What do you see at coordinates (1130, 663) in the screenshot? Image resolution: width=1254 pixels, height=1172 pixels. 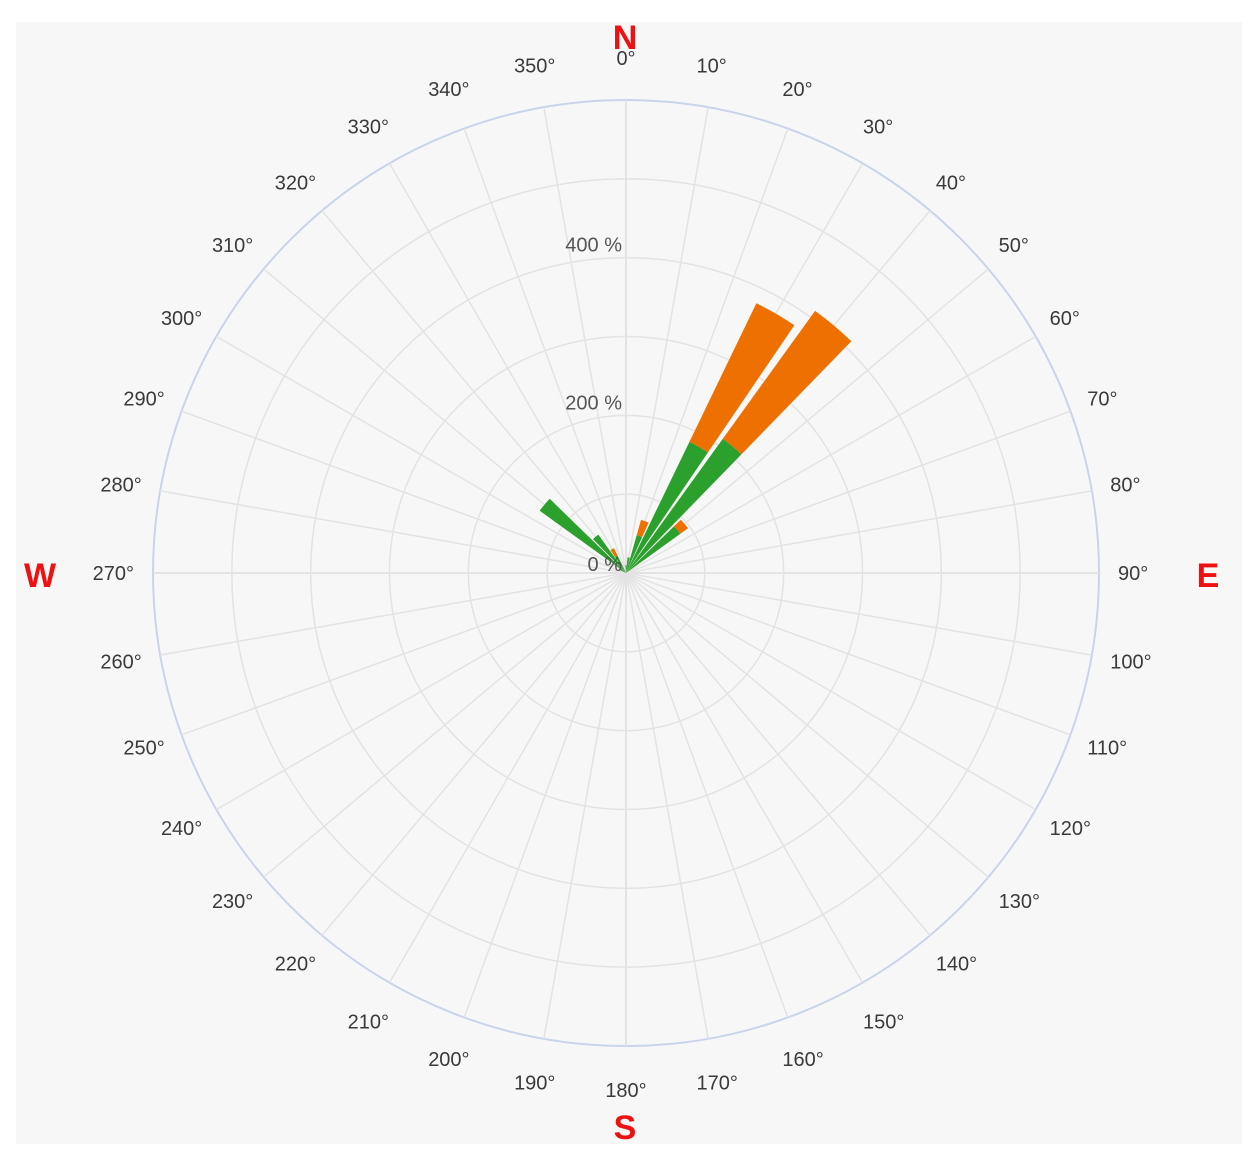 I see `angle-tick-label: 100°` at bounding box center [1130, 663].